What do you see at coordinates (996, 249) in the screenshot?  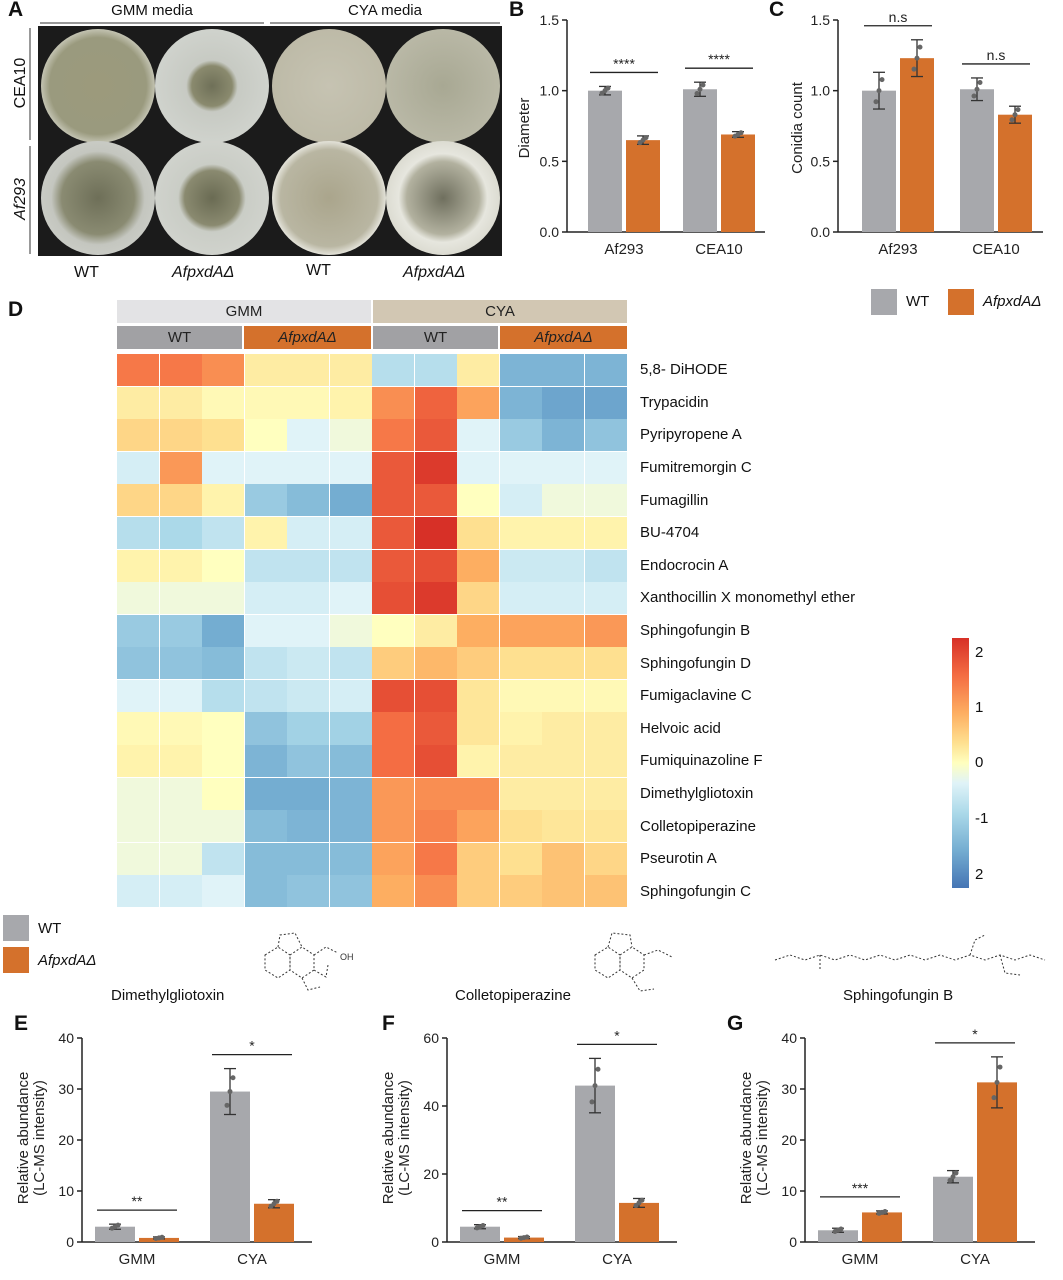 I see `c-xtick-label-1: CEA10` at bounding box center [996, 249].